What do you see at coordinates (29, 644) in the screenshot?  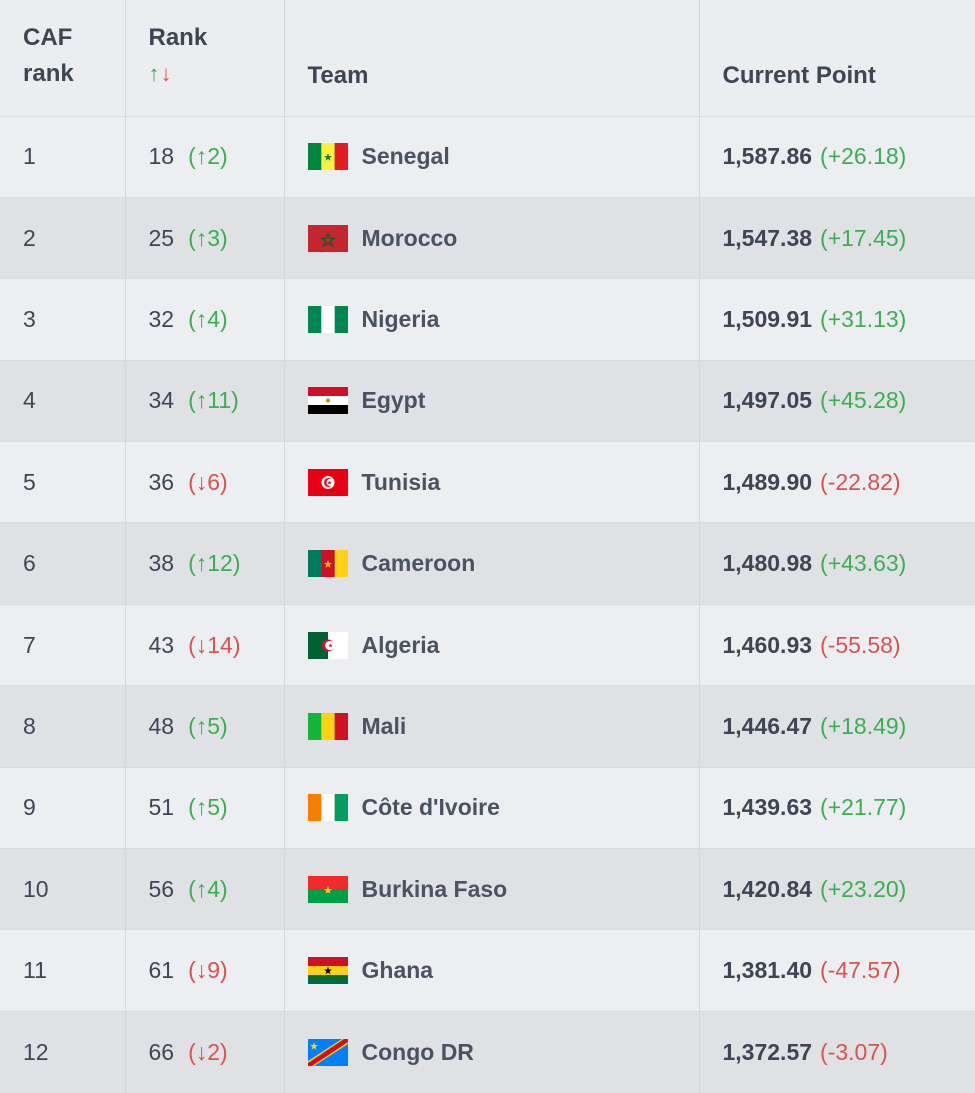 I see `caf-rank-value: 7` at bounding box center [29, 644].